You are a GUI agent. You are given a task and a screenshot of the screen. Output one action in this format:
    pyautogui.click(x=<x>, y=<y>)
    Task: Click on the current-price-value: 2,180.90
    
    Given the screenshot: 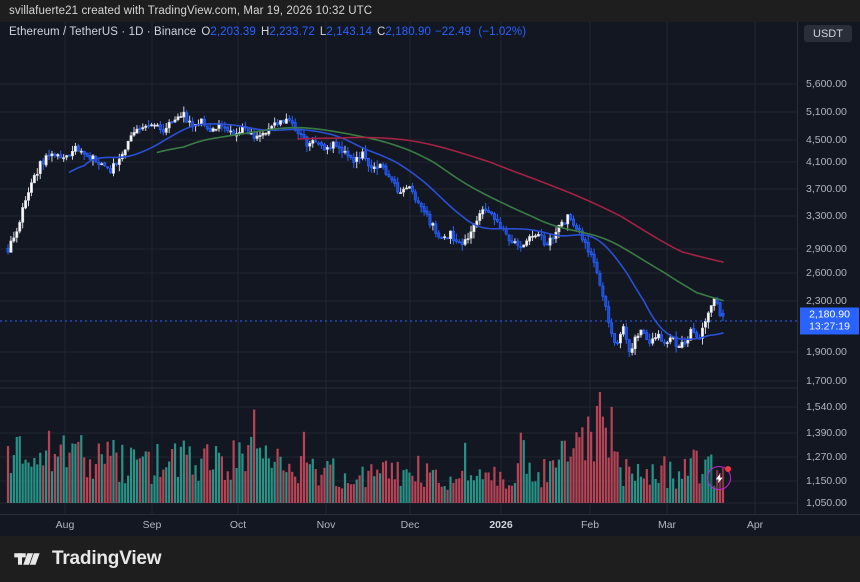 What is the action you would take?
    pyautogui.click(x=829, y=314)
    